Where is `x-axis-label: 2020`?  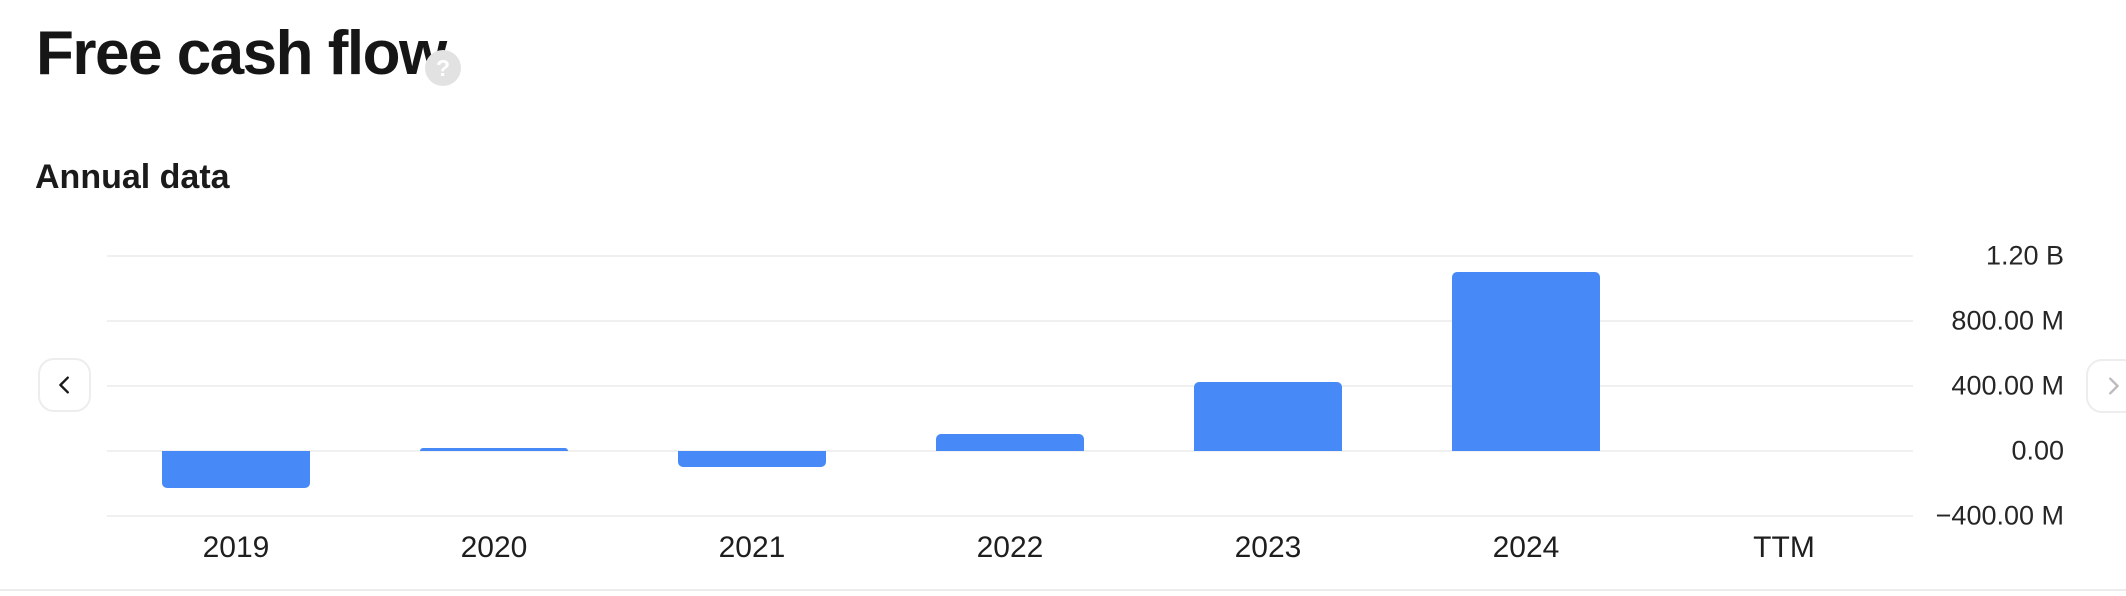 x-axis-label: 2020 is located at coordinates (494, 547).